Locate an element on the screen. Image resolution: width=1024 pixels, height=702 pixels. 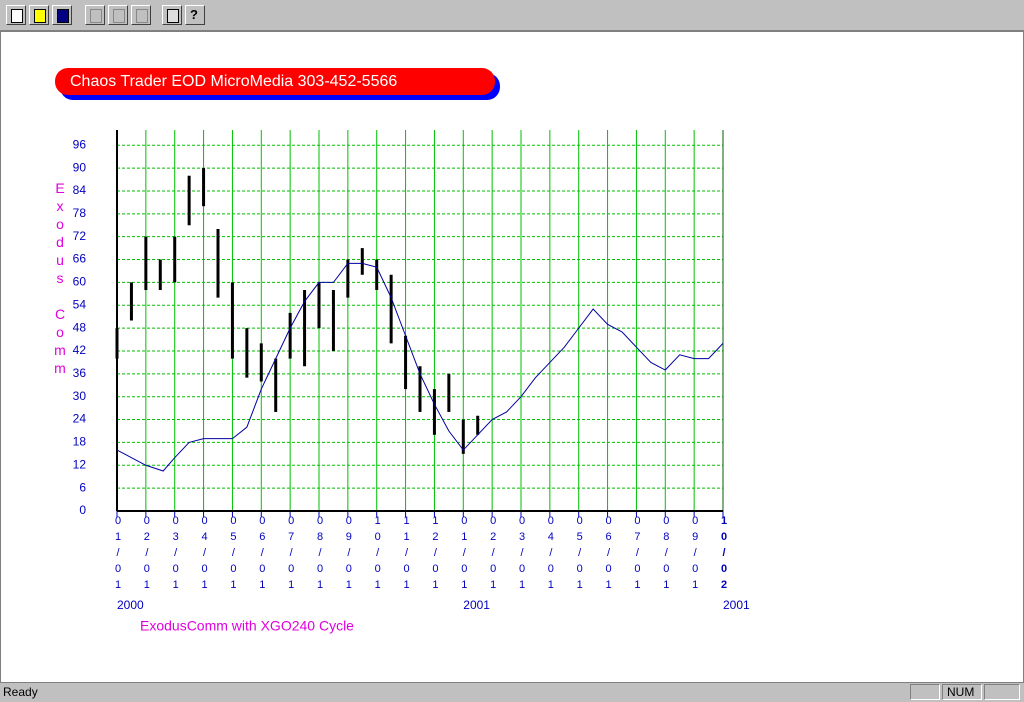
x-tick-label: 12/01 is located at coordinates (435, 555).